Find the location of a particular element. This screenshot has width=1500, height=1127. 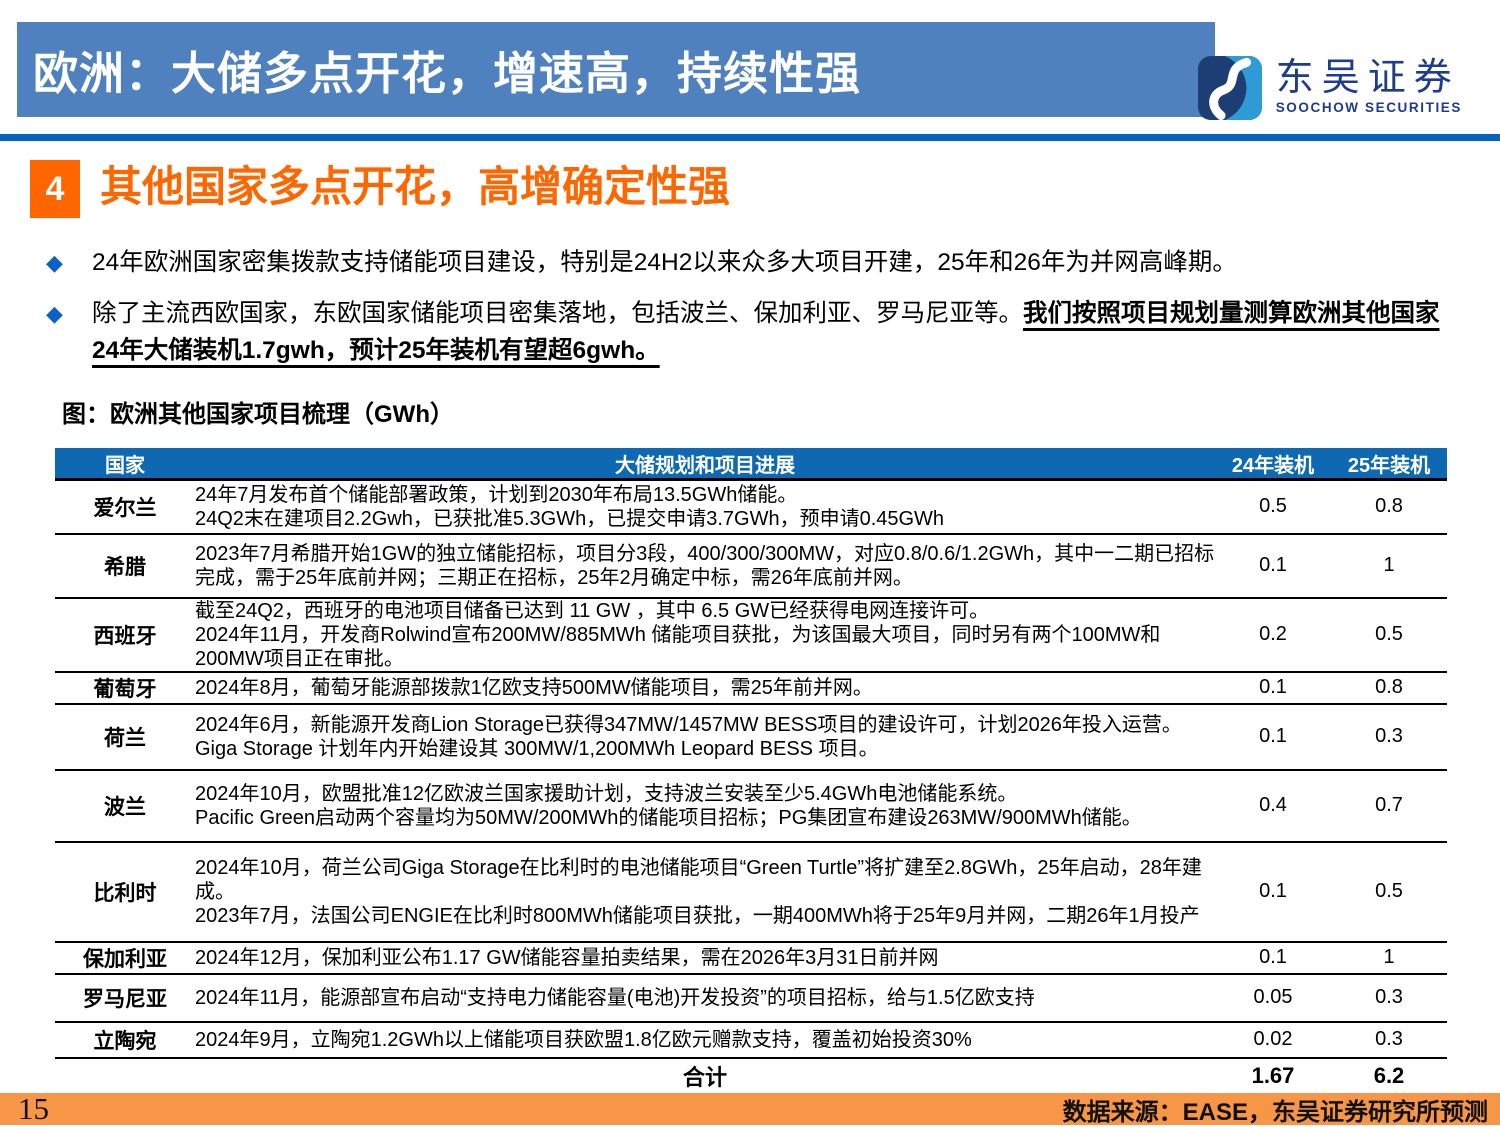

header-country: 国家 is located at coordinates (125, 464).